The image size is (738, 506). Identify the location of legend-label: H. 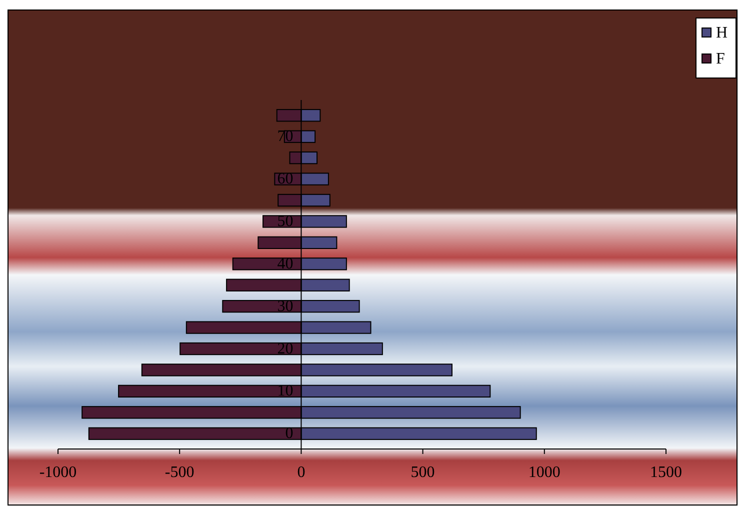
(722, 33).